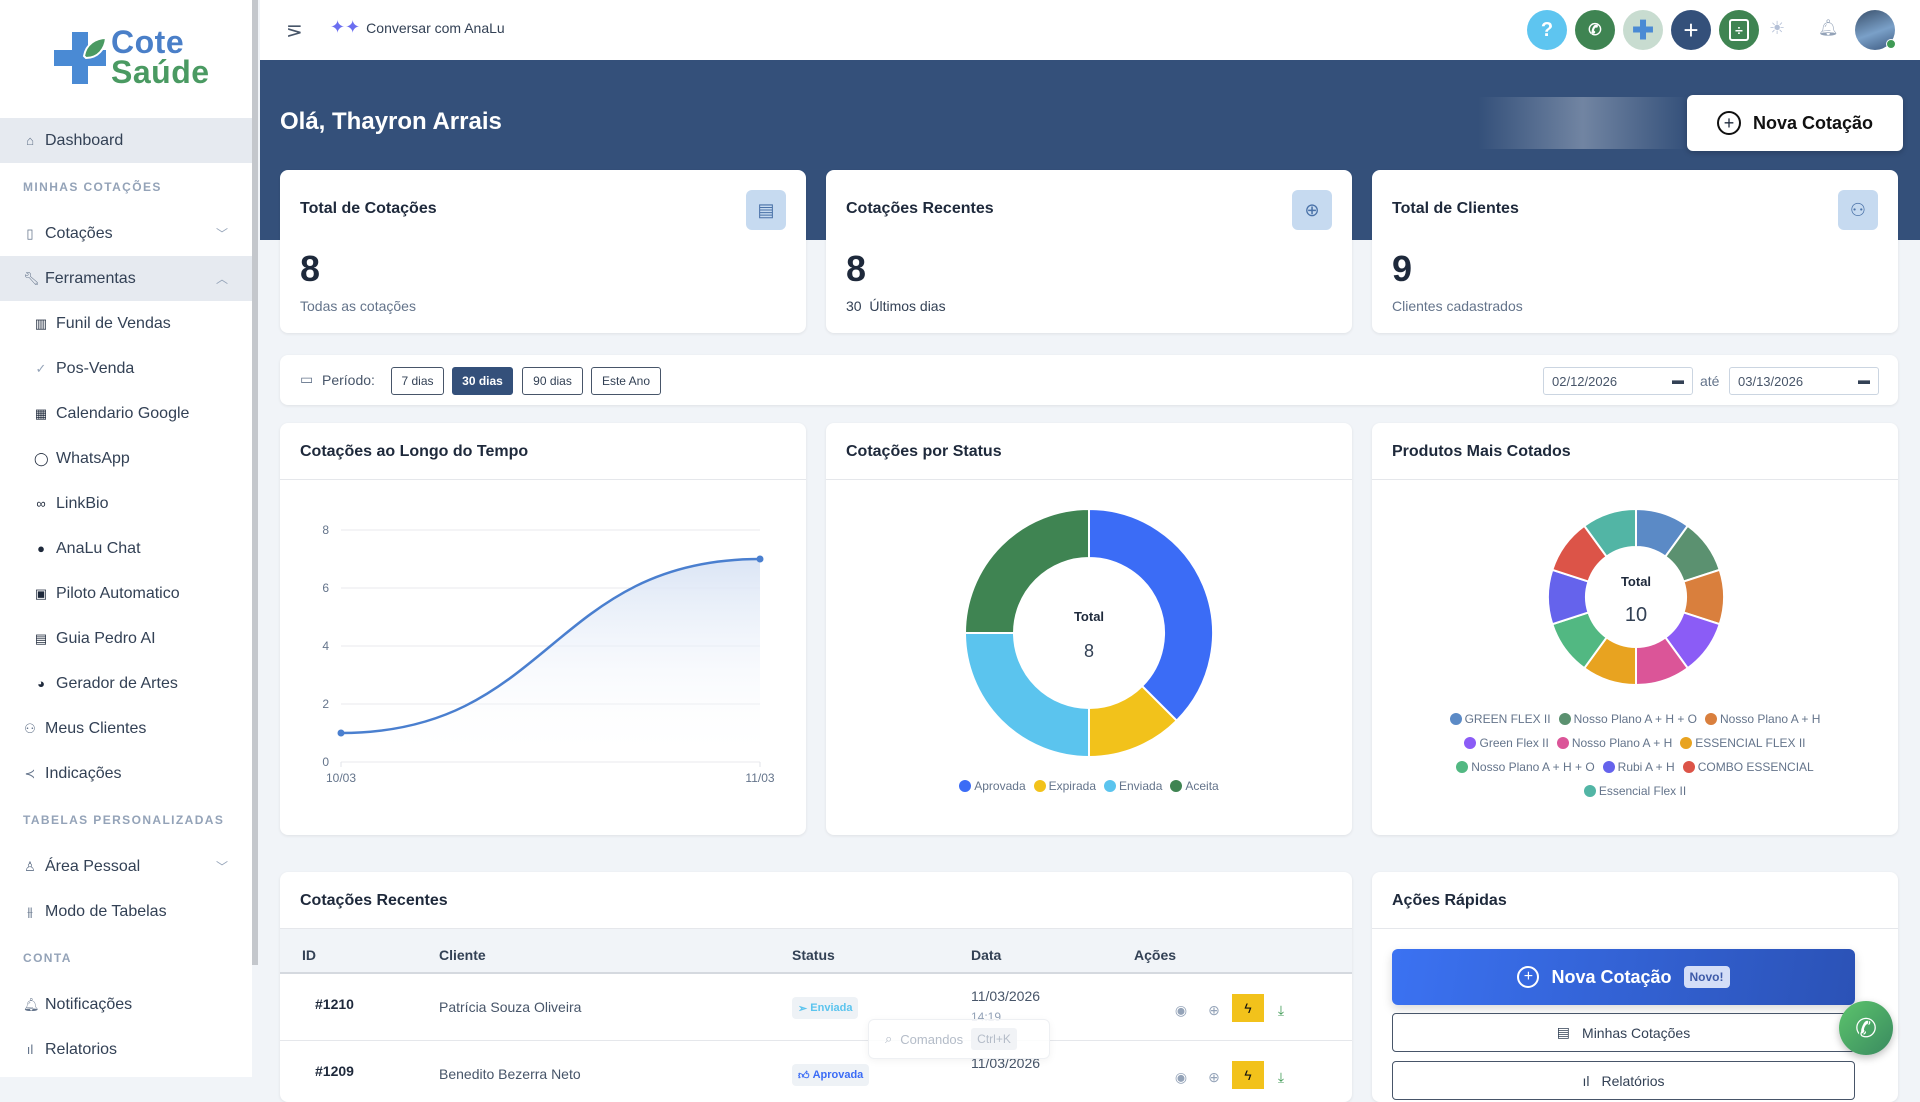  What do you see at coordinates (96, 728) in the screenshot?
I see `sidebar-item-label: Meus Clientes` at bounding box center [96, 728].